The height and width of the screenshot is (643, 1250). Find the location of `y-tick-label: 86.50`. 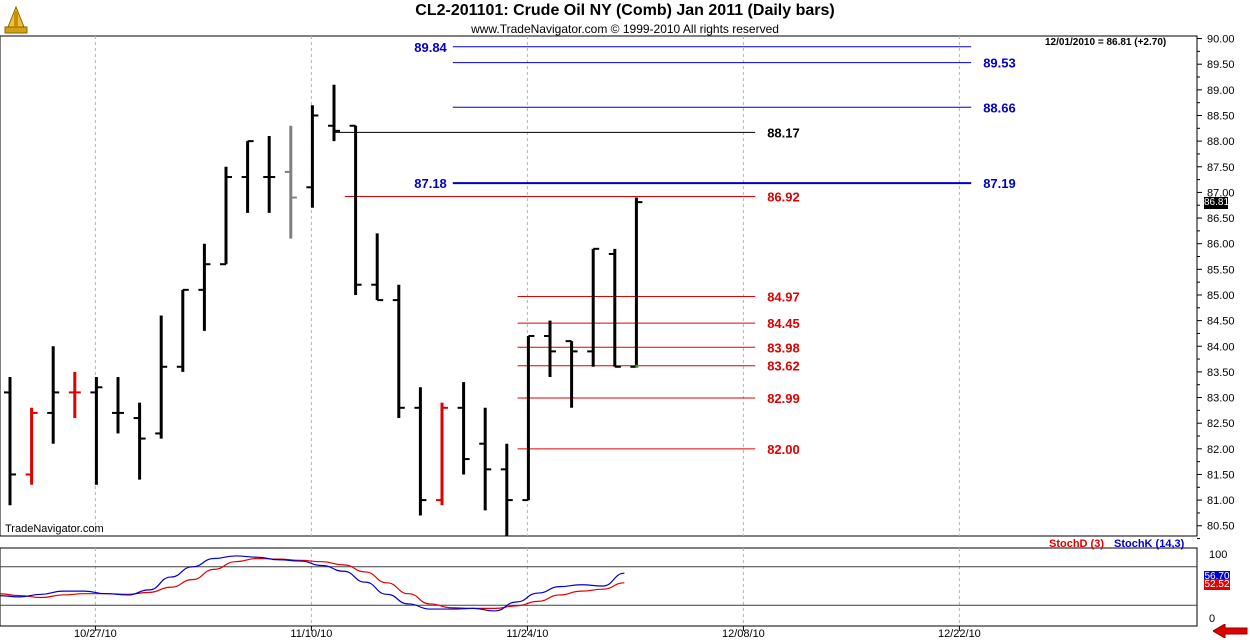

y-tick-label: 86.50 is located at coordinates (1221, 219).